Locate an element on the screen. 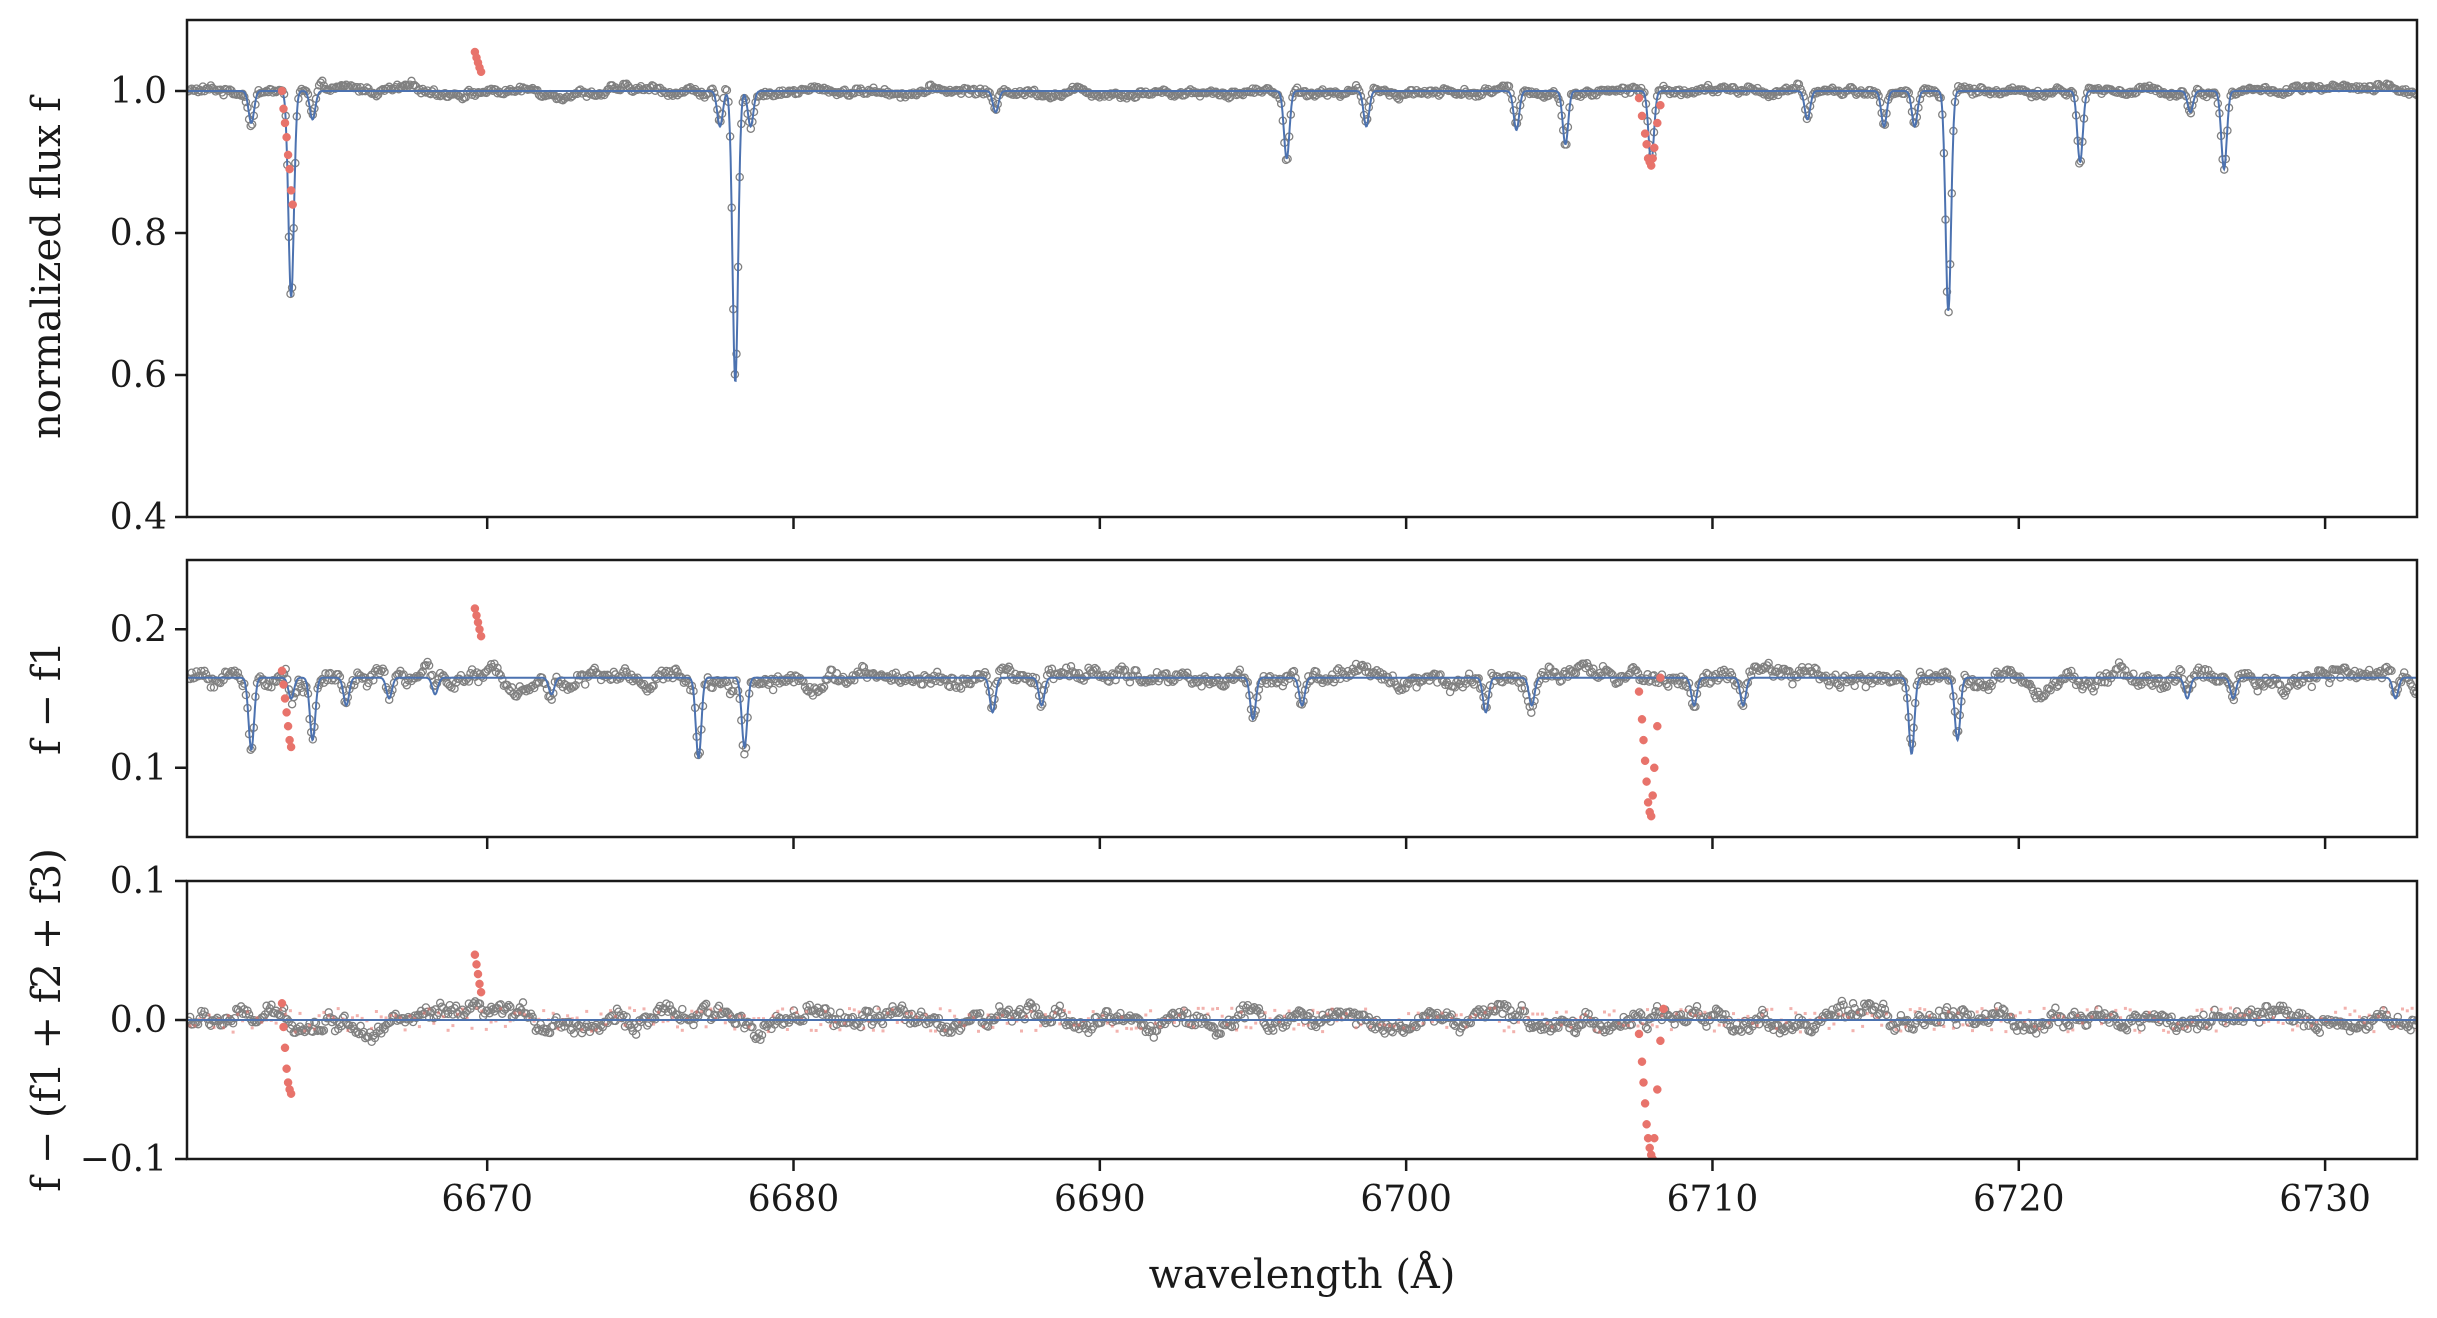 This screenshot has height=1318, width=2437. x-axis-label: wavelength (Å) is located at coordinates (1302, 1274).